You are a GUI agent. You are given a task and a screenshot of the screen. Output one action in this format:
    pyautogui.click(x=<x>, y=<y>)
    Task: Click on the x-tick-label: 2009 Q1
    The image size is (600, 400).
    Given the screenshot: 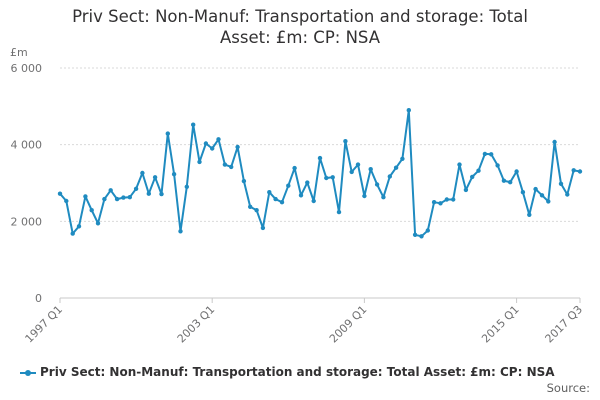 What is the action you would take?
    pyautogui.click(x=348, y=324)
    